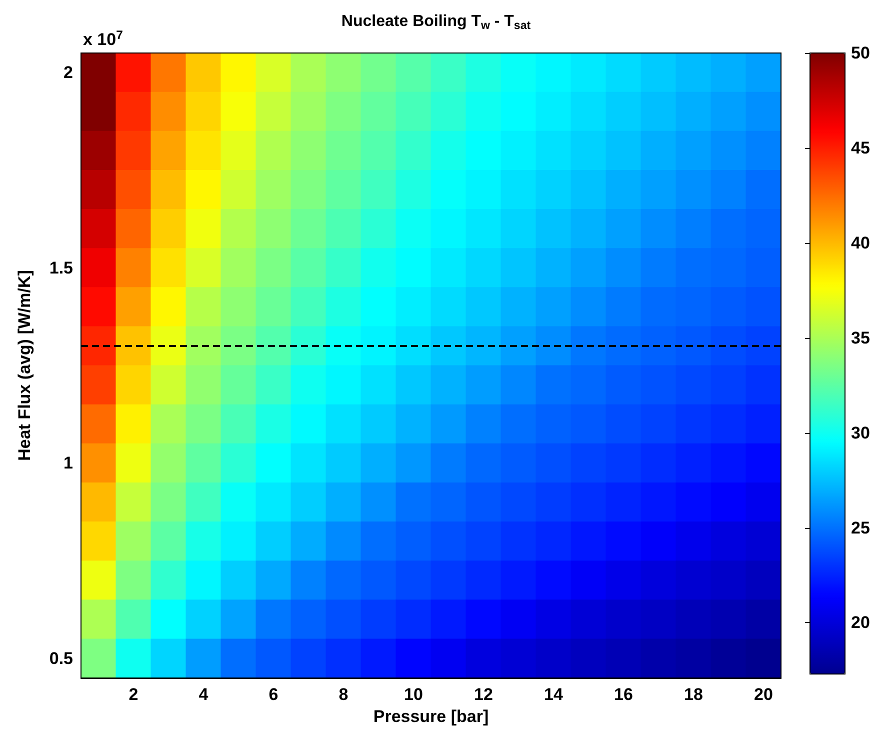 Image resolution: width=881 pixels, height=744 pixels. I want to click on x-tick-label: 2, so click(133, 694).